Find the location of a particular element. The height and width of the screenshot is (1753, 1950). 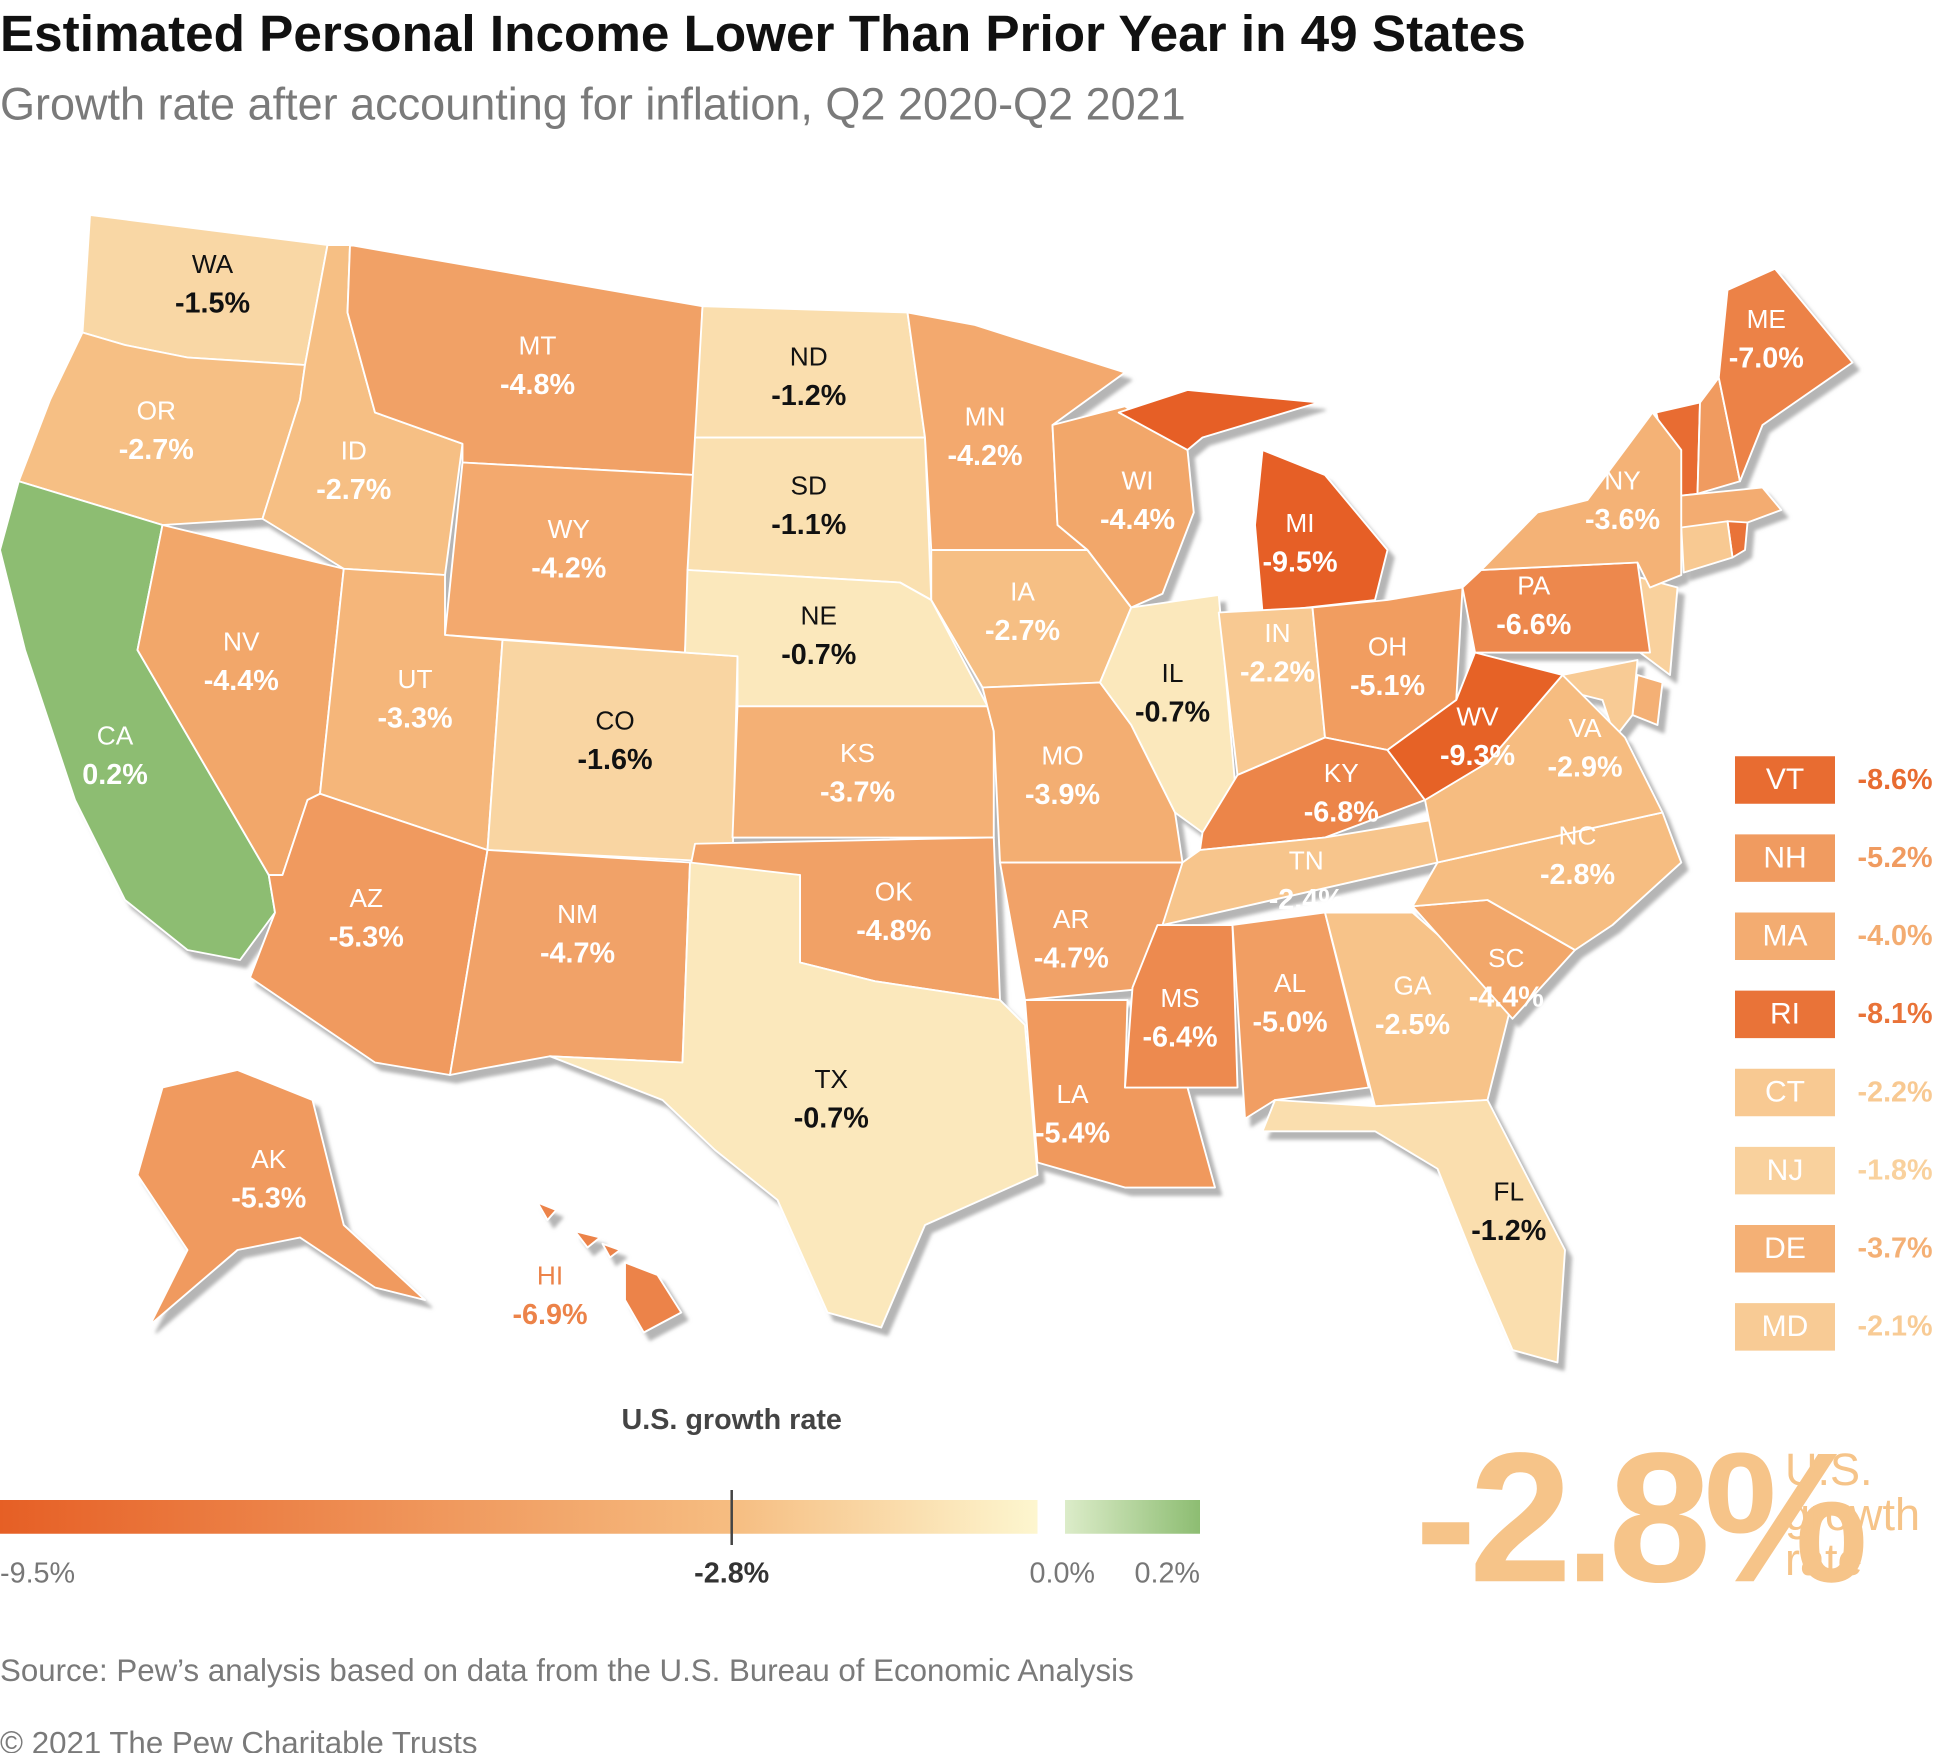

state-abbr: LA is located at coordinates (1072, 1094).